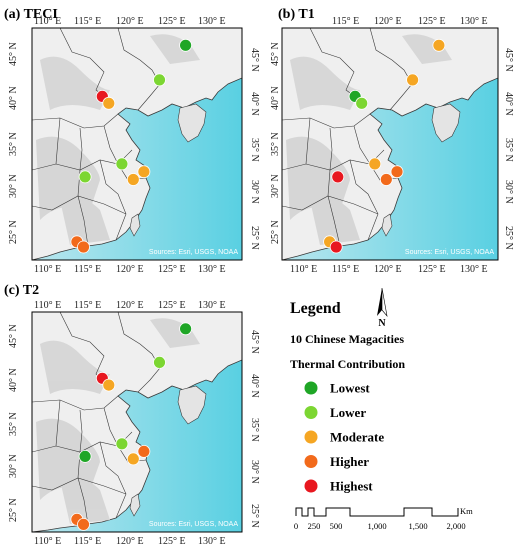 The width and height of the screenshot is (528, 550). What do you see at coordinates (357, 437) in the screenshot?
I see `legend-label: Moderate` at bounding box center [357, 437].